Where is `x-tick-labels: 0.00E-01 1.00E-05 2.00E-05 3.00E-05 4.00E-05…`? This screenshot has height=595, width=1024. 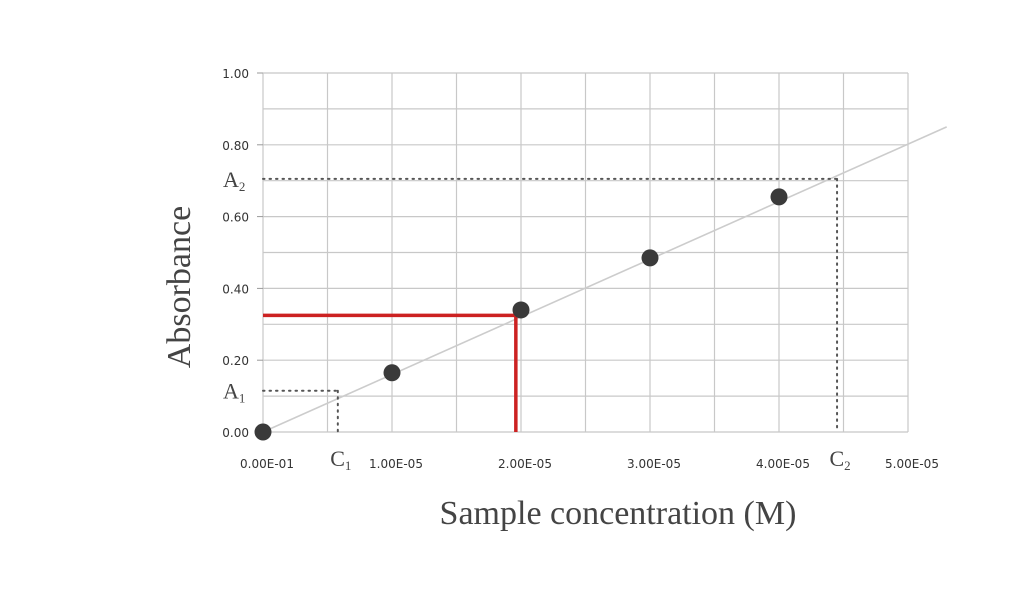
x-tick-labels: 0.00E-01 1.00E-05 2.00E-05 3.00E-05 4.00E-05… is located at coordinates (589, 464).